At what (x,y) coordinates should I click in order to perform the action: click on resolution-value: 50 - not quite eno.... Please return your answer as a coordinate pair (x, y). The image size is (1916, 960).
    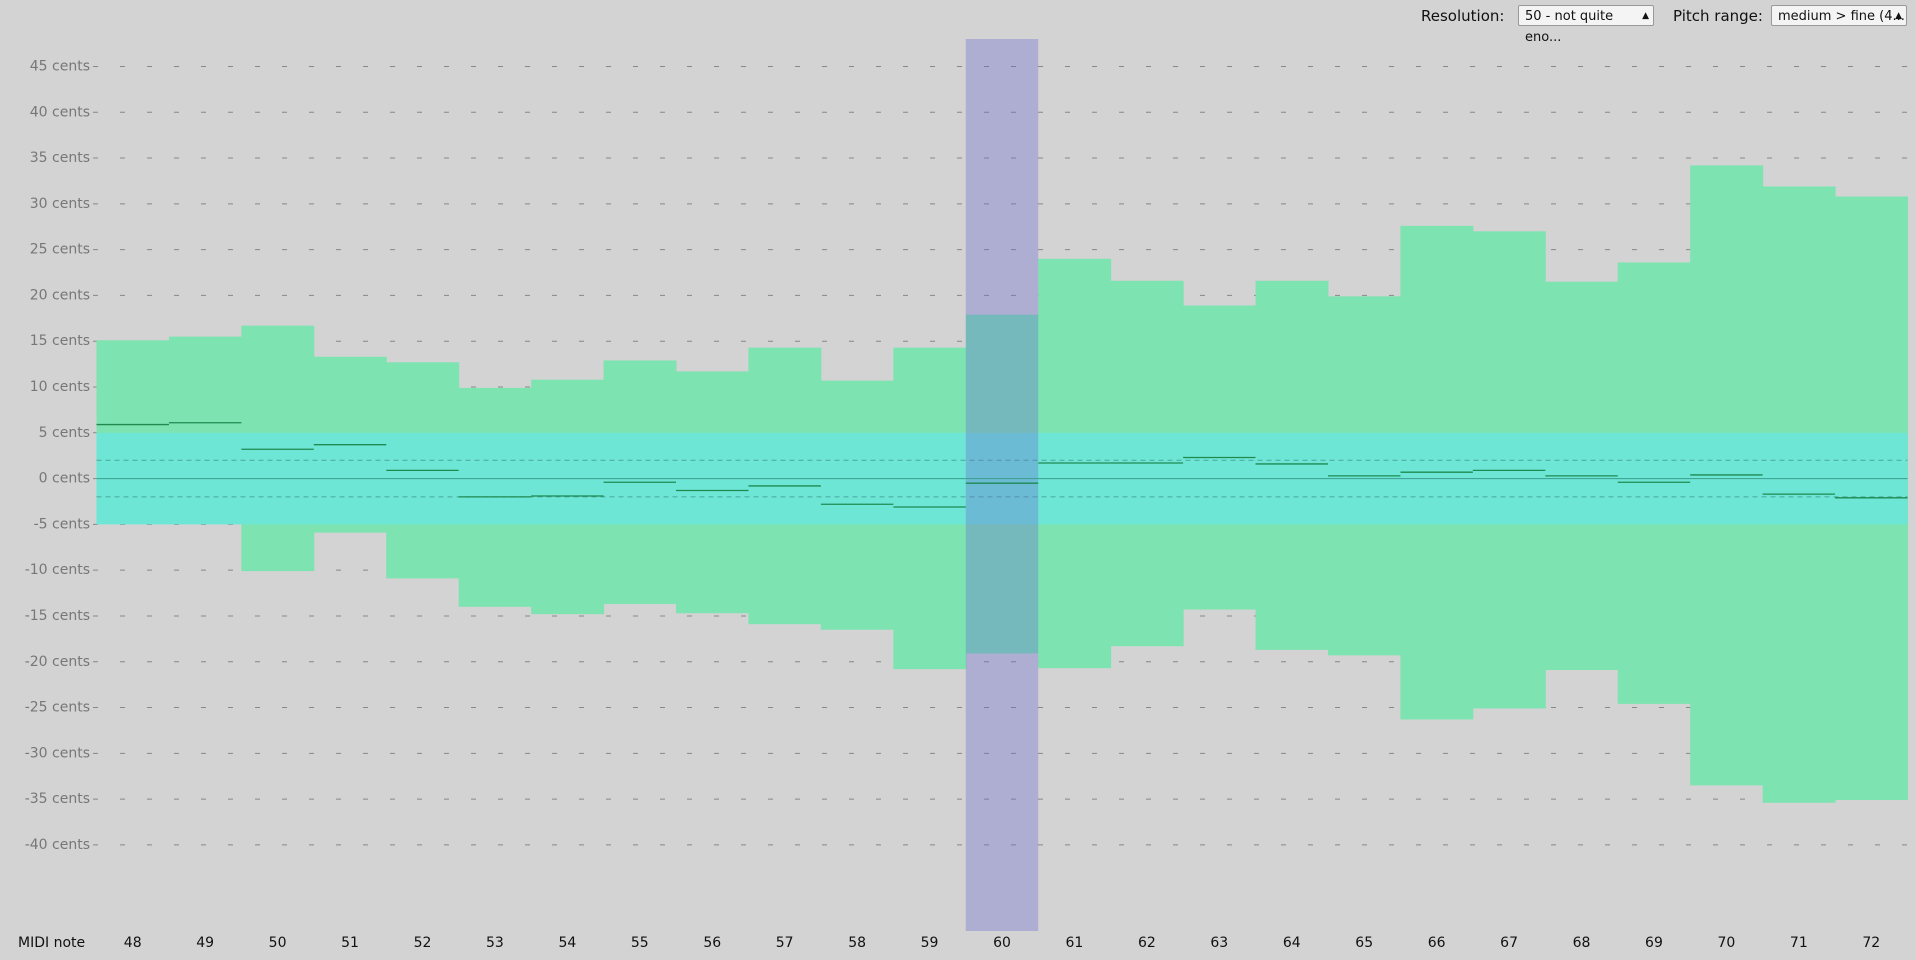
    Looking at the image, I should click on (1569, 27).